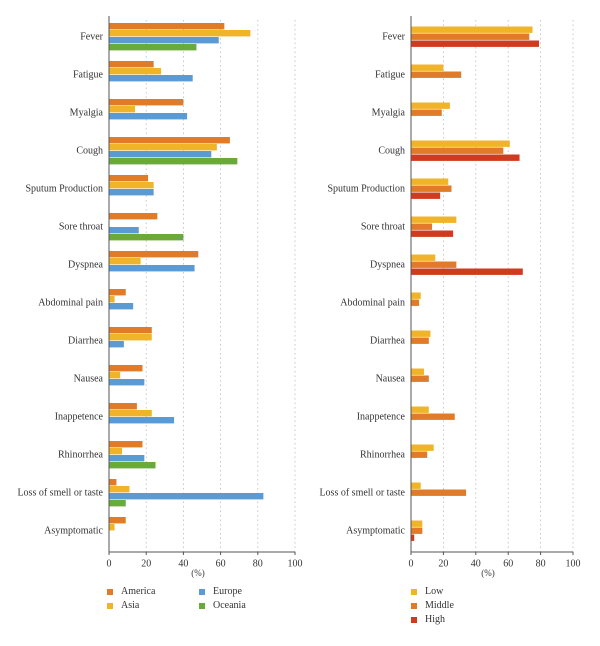 The image size is (600, 646). What do you see at coordinates (112, 527) in the screenshot?
I see `bar-asia-asymptomatic` at bounding box center [112, 527].